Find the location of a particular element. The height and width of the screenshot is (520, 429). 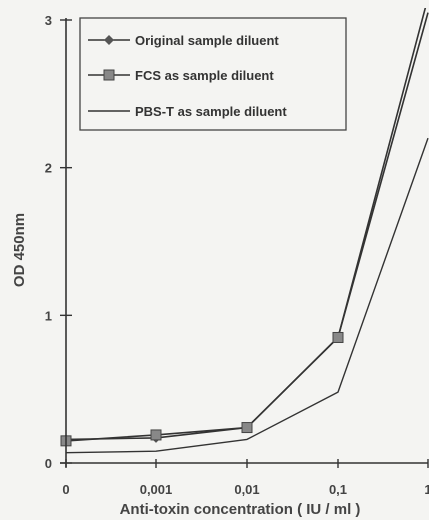

legend-label-pbst: PBS-T as sample diluent is located at coordinates (211, 111).